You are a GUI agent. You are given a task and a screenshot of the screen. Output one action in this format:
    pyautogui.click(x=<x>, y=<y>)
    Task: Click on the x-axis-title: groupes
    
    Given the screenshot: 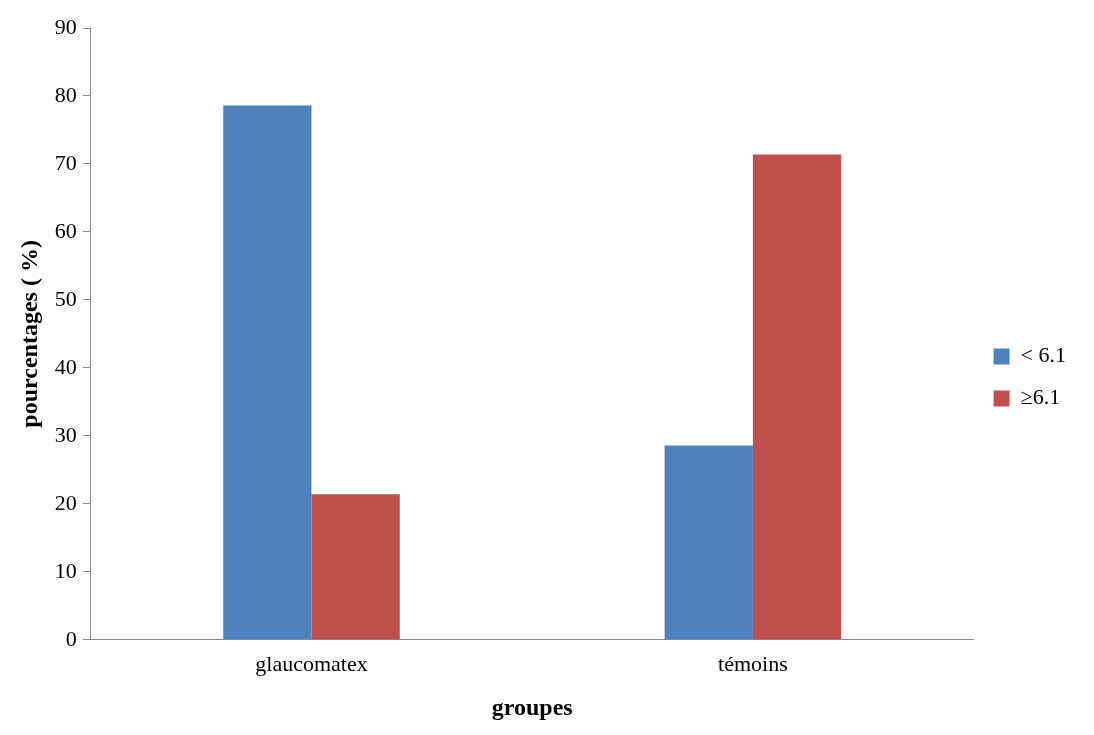 What is the action you would take?
    pyautogui.click(x=532, y=706)
    